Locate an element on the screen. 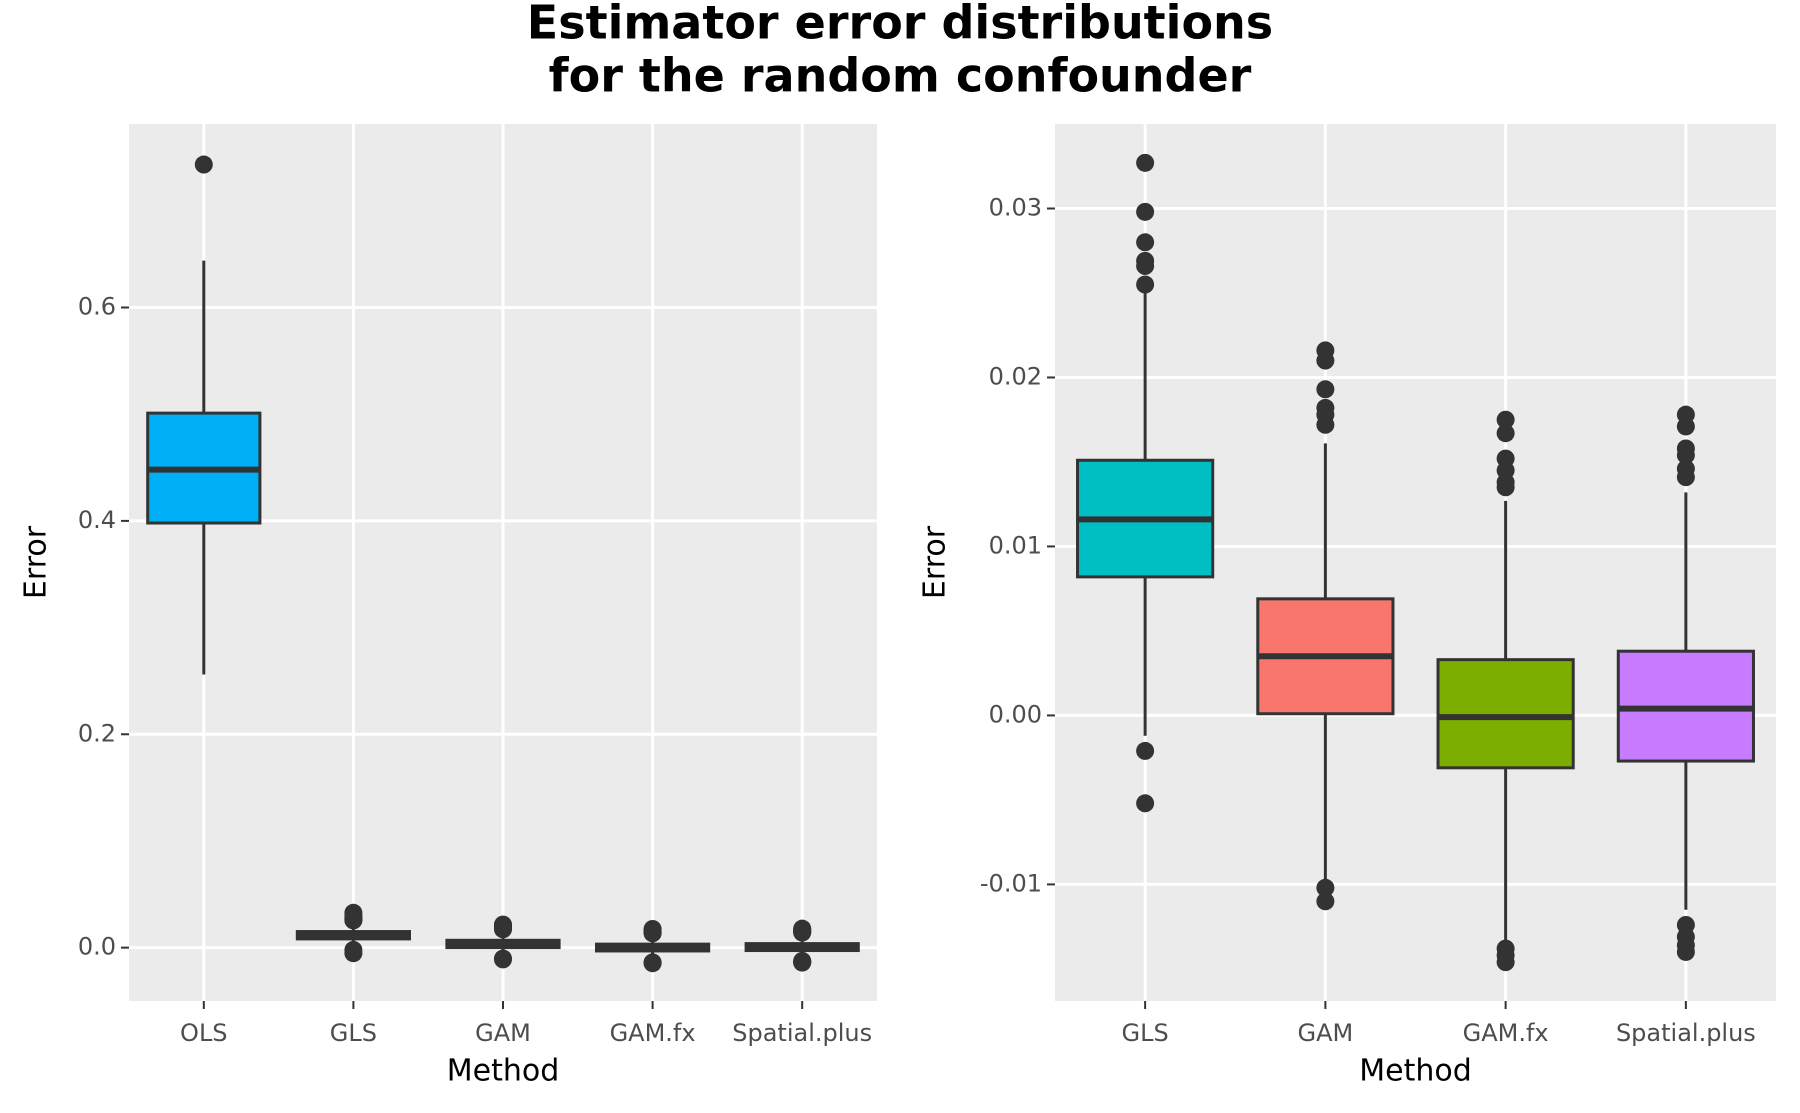  y-tick-label: 0.6 is located at coordinates (97, 307).